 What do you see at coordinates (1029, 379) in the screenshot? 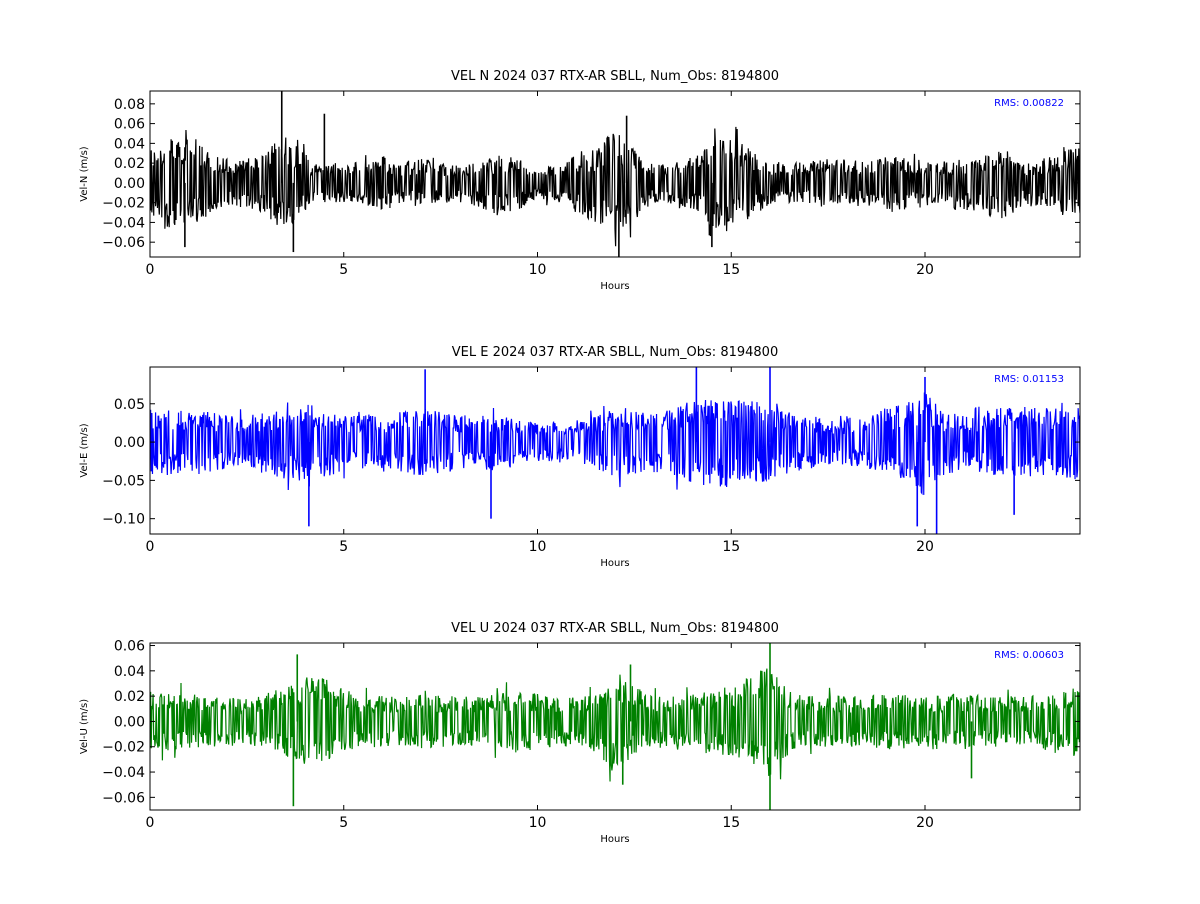
I see `rms-annotation: RMS: 0.01153` at bounding box center [1029, 379].